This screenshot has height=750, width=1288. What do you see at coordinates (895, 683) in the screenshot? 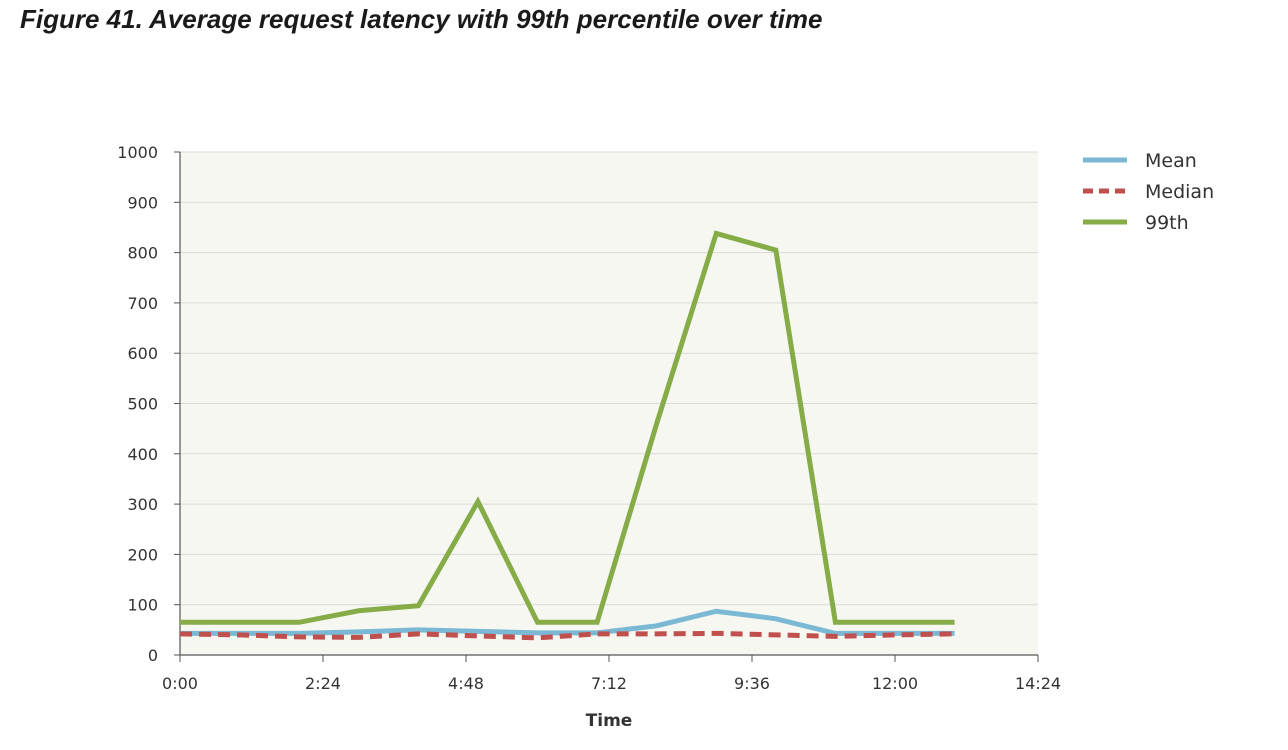
I see `x-tick-label: 12:00` at bounding box center [895, 683].